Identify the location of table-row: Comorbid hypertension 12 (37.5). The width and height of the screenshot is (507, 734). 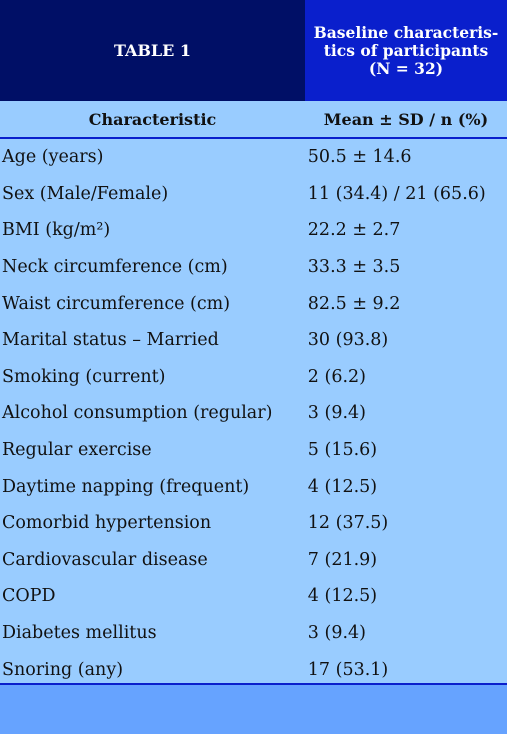
(253, 523).